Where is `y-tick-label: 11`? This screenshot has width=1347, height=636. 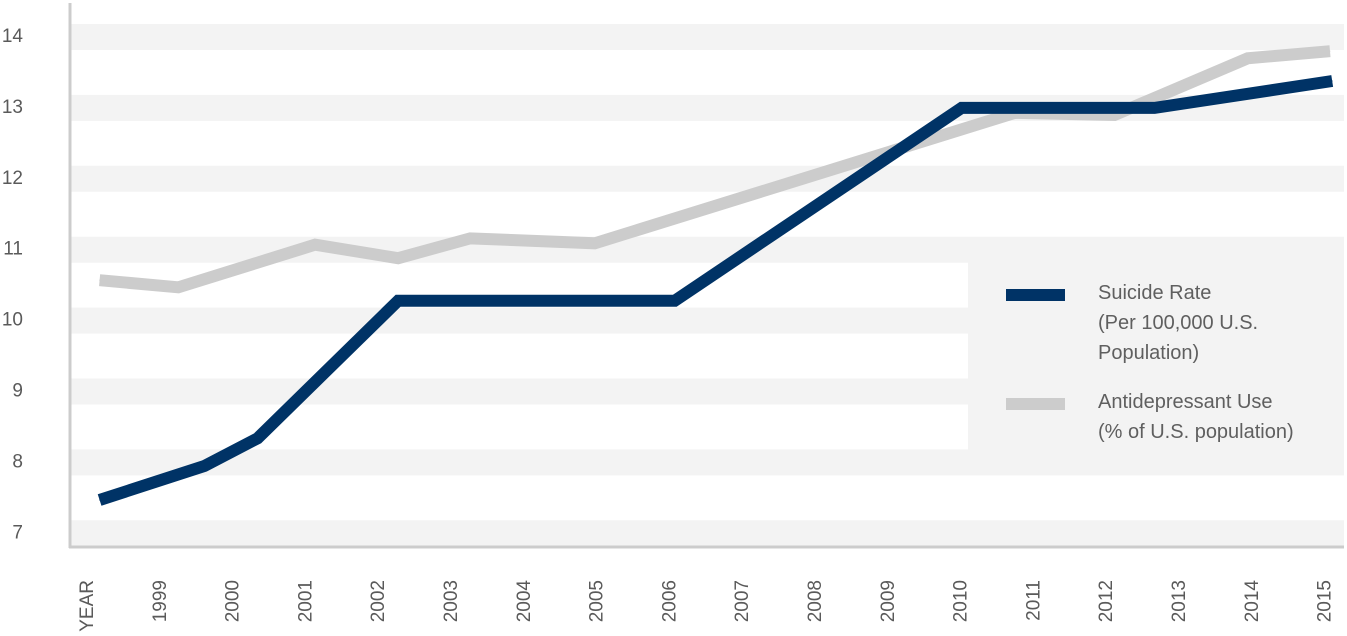
y-tick-label: 11 is located at coordinates (13, 249).